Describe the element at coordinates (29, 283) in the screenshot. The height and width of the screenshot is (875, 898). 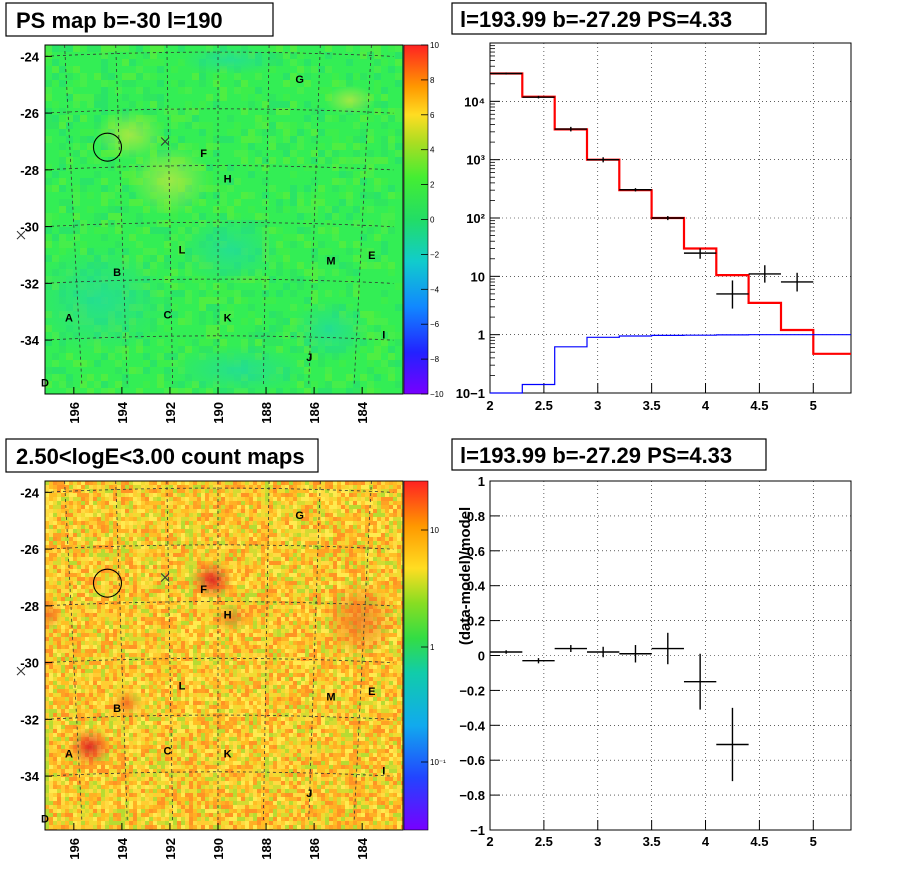
I see `y-tick-label: -32` at that location.